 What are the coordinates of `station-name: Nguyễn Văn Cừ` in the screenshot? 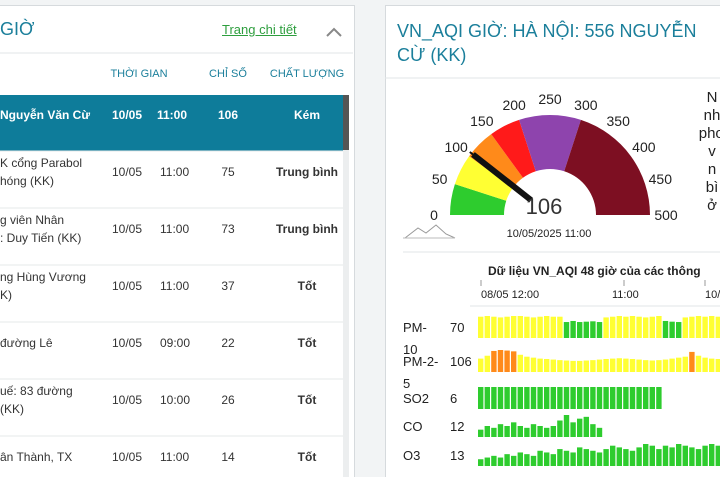 It's located at (45, 115).